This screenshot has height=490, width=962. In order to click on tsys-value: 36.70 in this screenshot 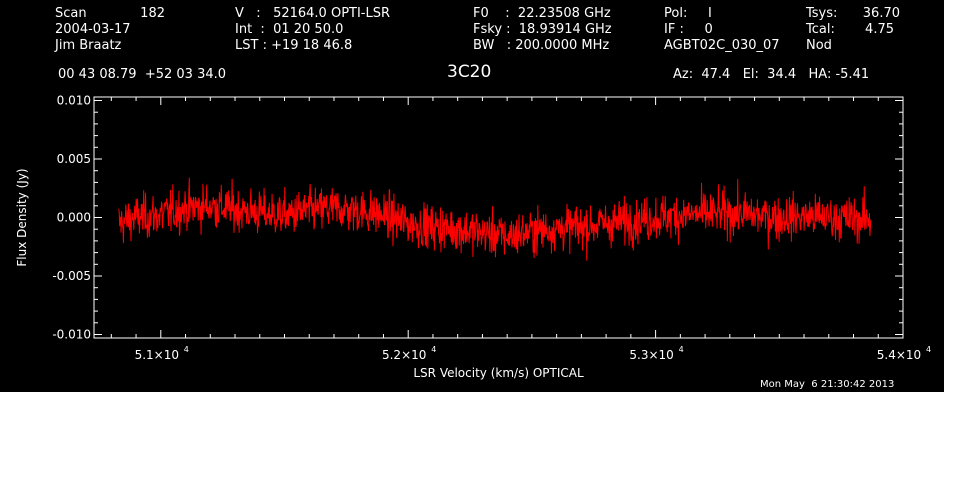, I will do `click(881, 13)`.